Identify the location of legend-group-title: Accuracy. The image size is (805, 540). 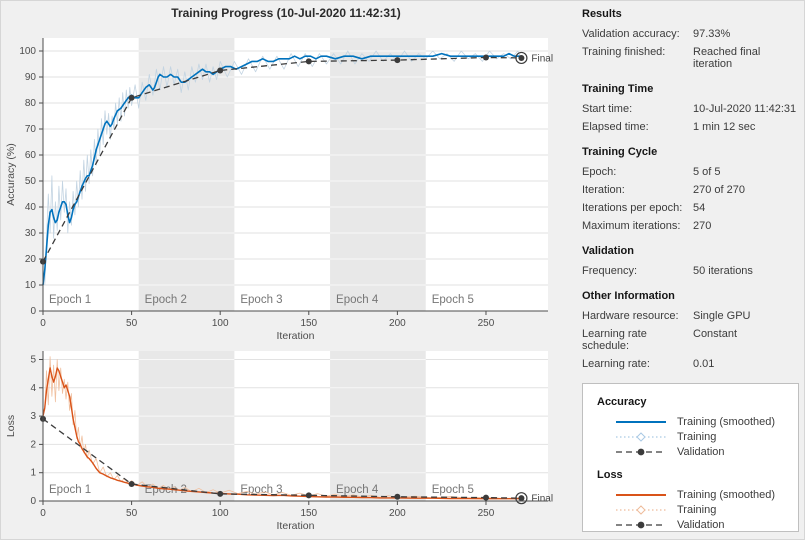
(622, 402).